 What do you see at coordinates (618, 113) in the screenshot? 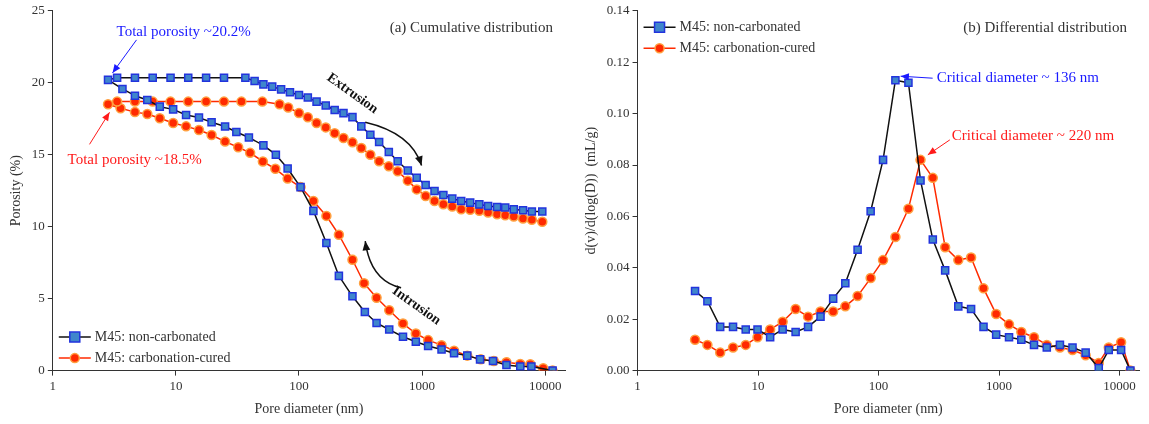
I see `y-tick-label: 0.10` at bounding box center [618, 113].